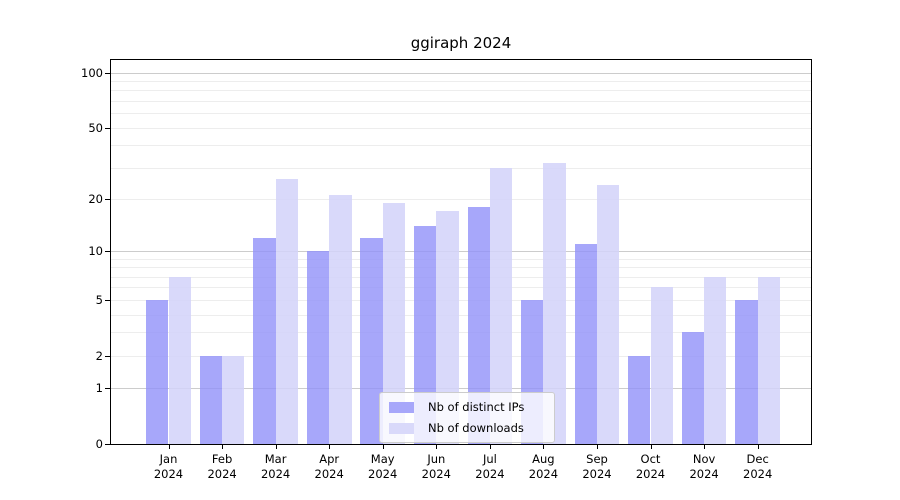 The width and height of the screenshot is (900, 500). Describe the element at coordinates (401, 428) in the screenshot. I see `legend-swatch-downloads` at that location.